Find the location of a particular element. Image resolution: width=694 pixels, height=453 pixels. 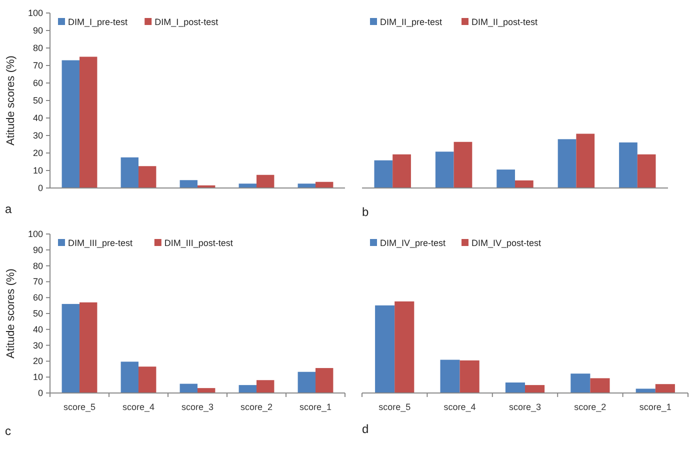

legend-label: DIM_I_post-test is located at coordinates (186, 22).